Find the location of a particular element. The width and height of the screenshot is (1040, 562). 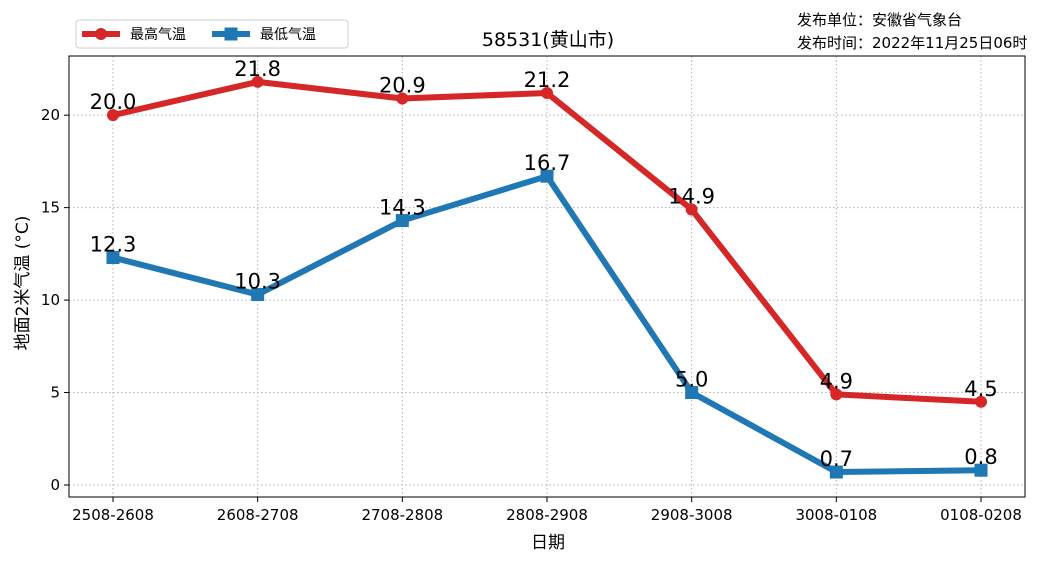

legend-label: 最低气温 is located at coordinates (288, 35).